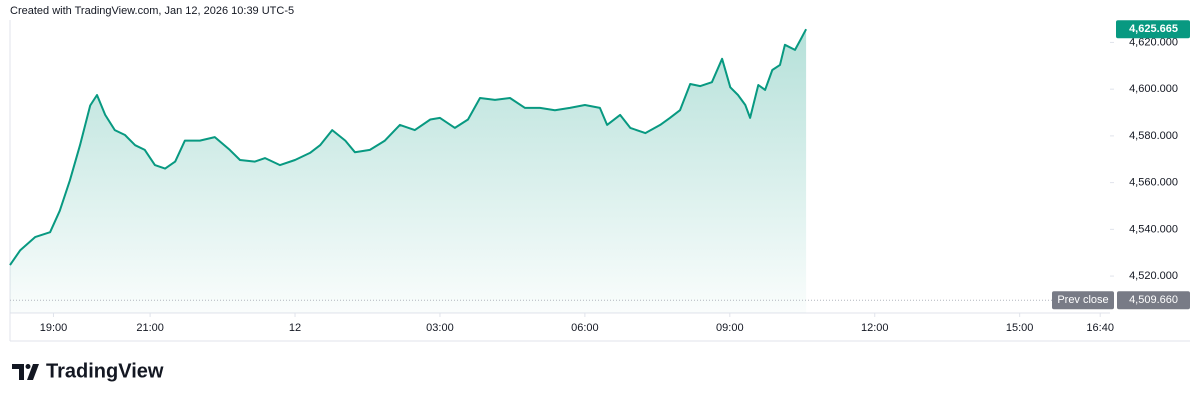 Image resolution: width=1200 pixels, height=401 pixels. I want to click on brand-logo: TradingView, so click(88, 371).